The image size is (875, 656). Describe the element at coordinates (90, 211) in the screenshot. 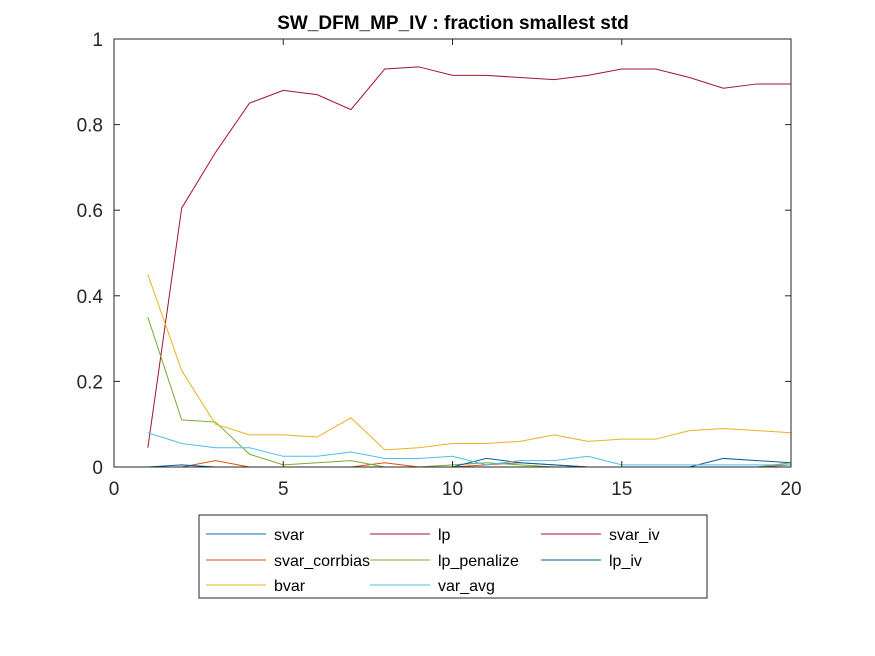

I see `y-tick-label: 0.6` at that location.